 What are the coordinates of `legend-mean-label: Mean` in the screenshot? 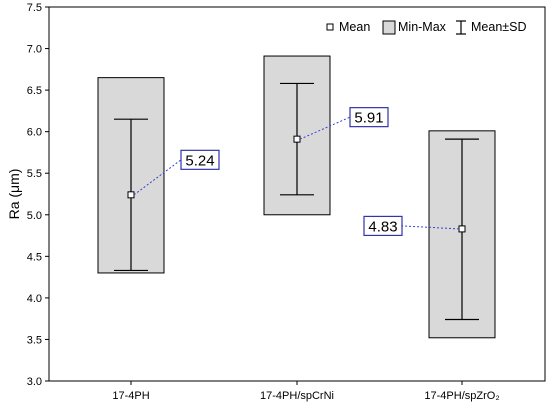 It's located at (354, 27).